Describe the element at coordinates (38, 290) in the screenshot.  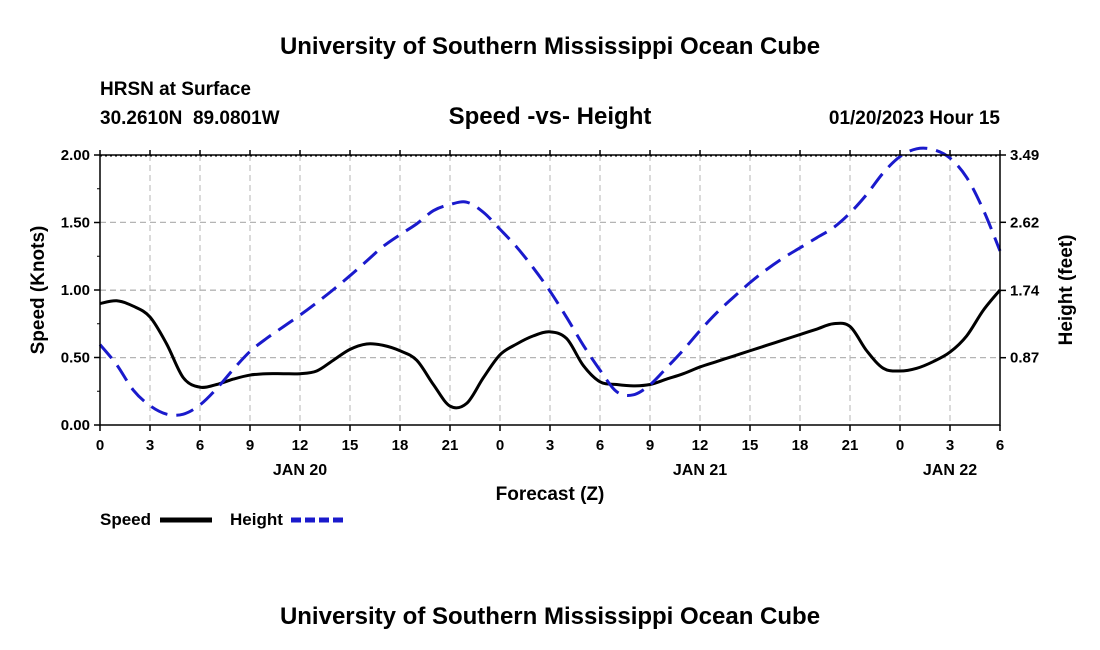
I see `y-axis-title: Speed (Knots)` at that location.